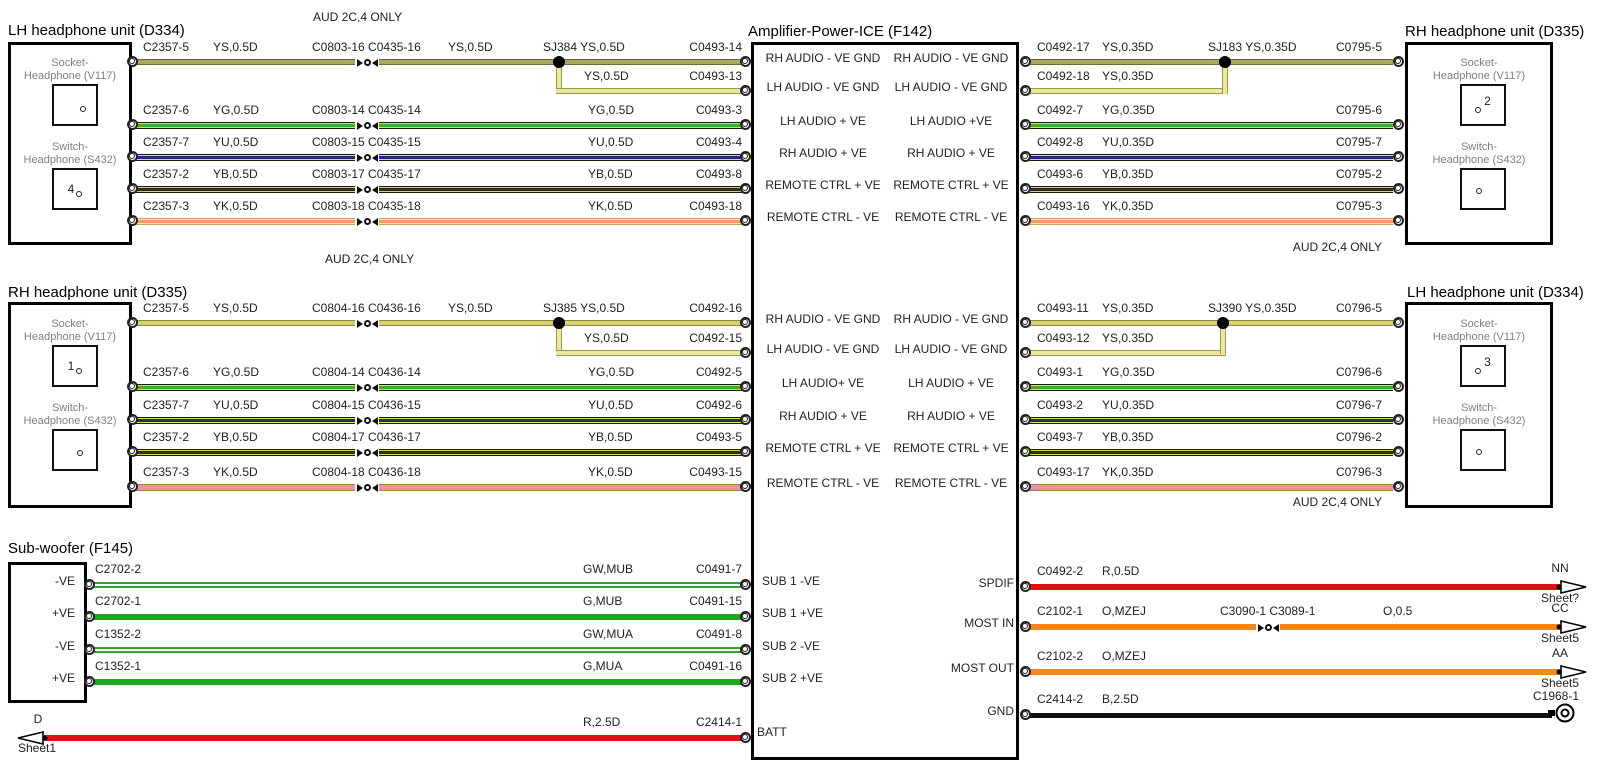  I want to click on amp-io-label: SUB 2 +VE, so click(793, 678).